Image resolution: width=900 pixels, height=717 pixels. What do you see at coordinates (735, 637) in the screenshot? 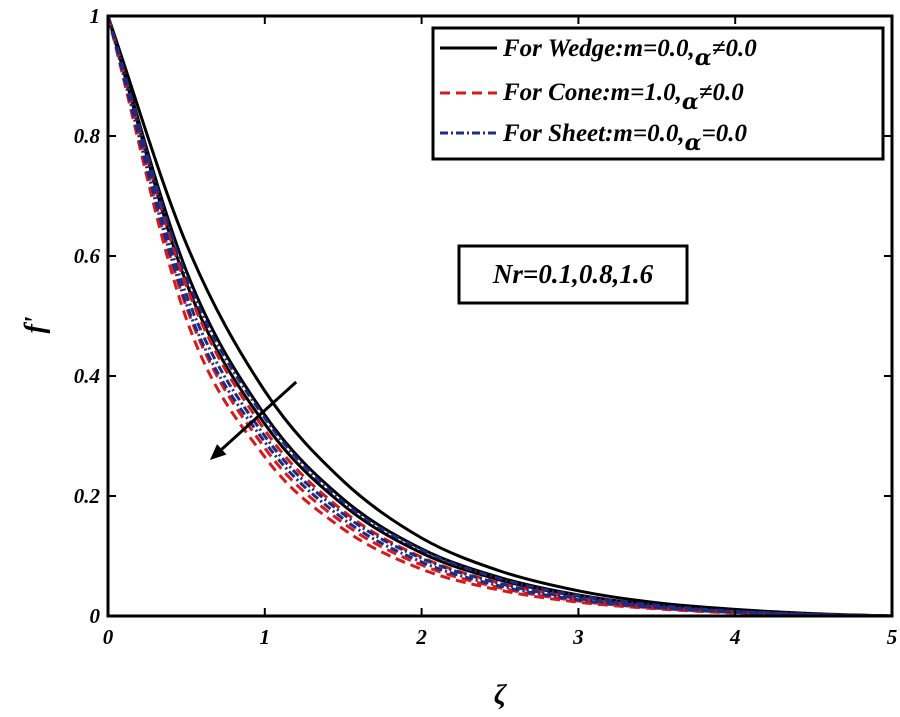
I see `x-tick-label: 4` at bounding box center [735, 637].